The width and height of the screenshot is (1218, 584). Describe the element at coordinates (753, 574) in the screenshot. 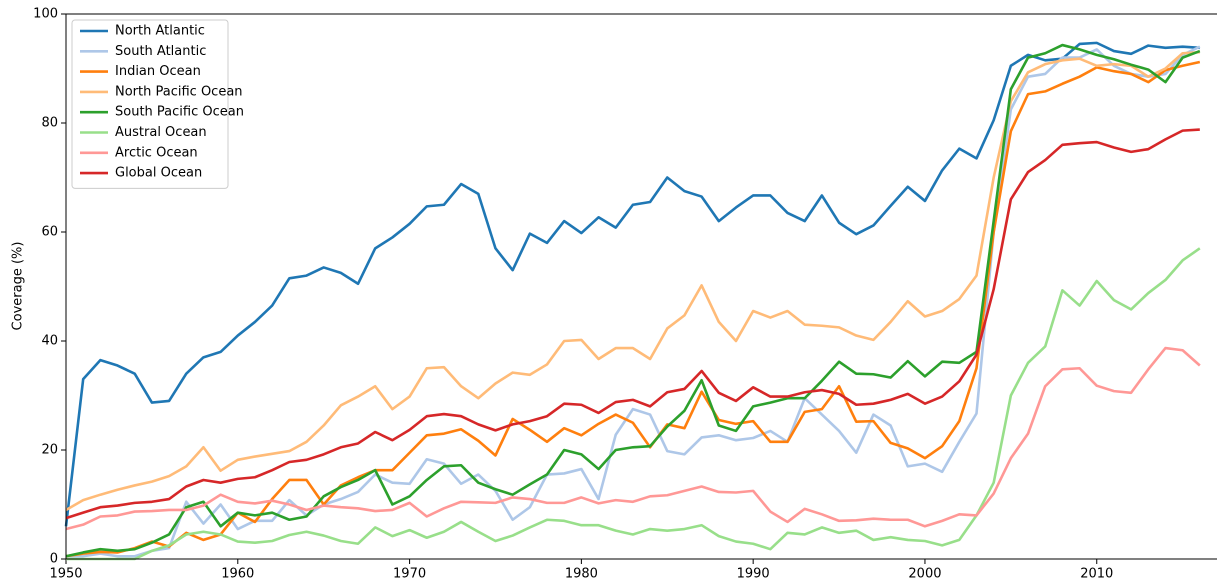

I see `x-tick-label: 1990` at that location.